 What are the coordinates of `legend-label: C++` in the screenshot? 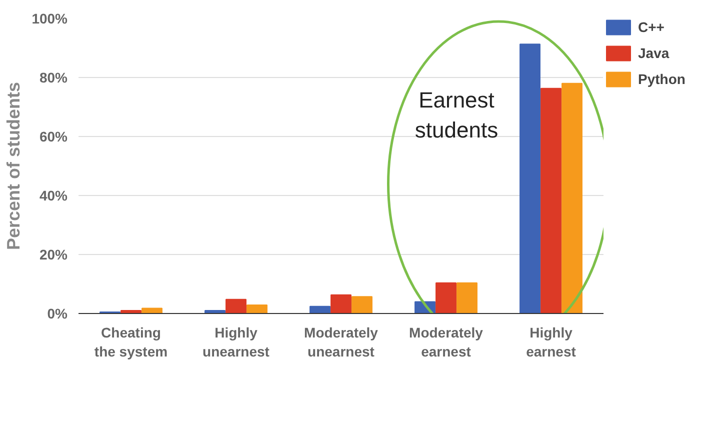 It's located at (651, 27).